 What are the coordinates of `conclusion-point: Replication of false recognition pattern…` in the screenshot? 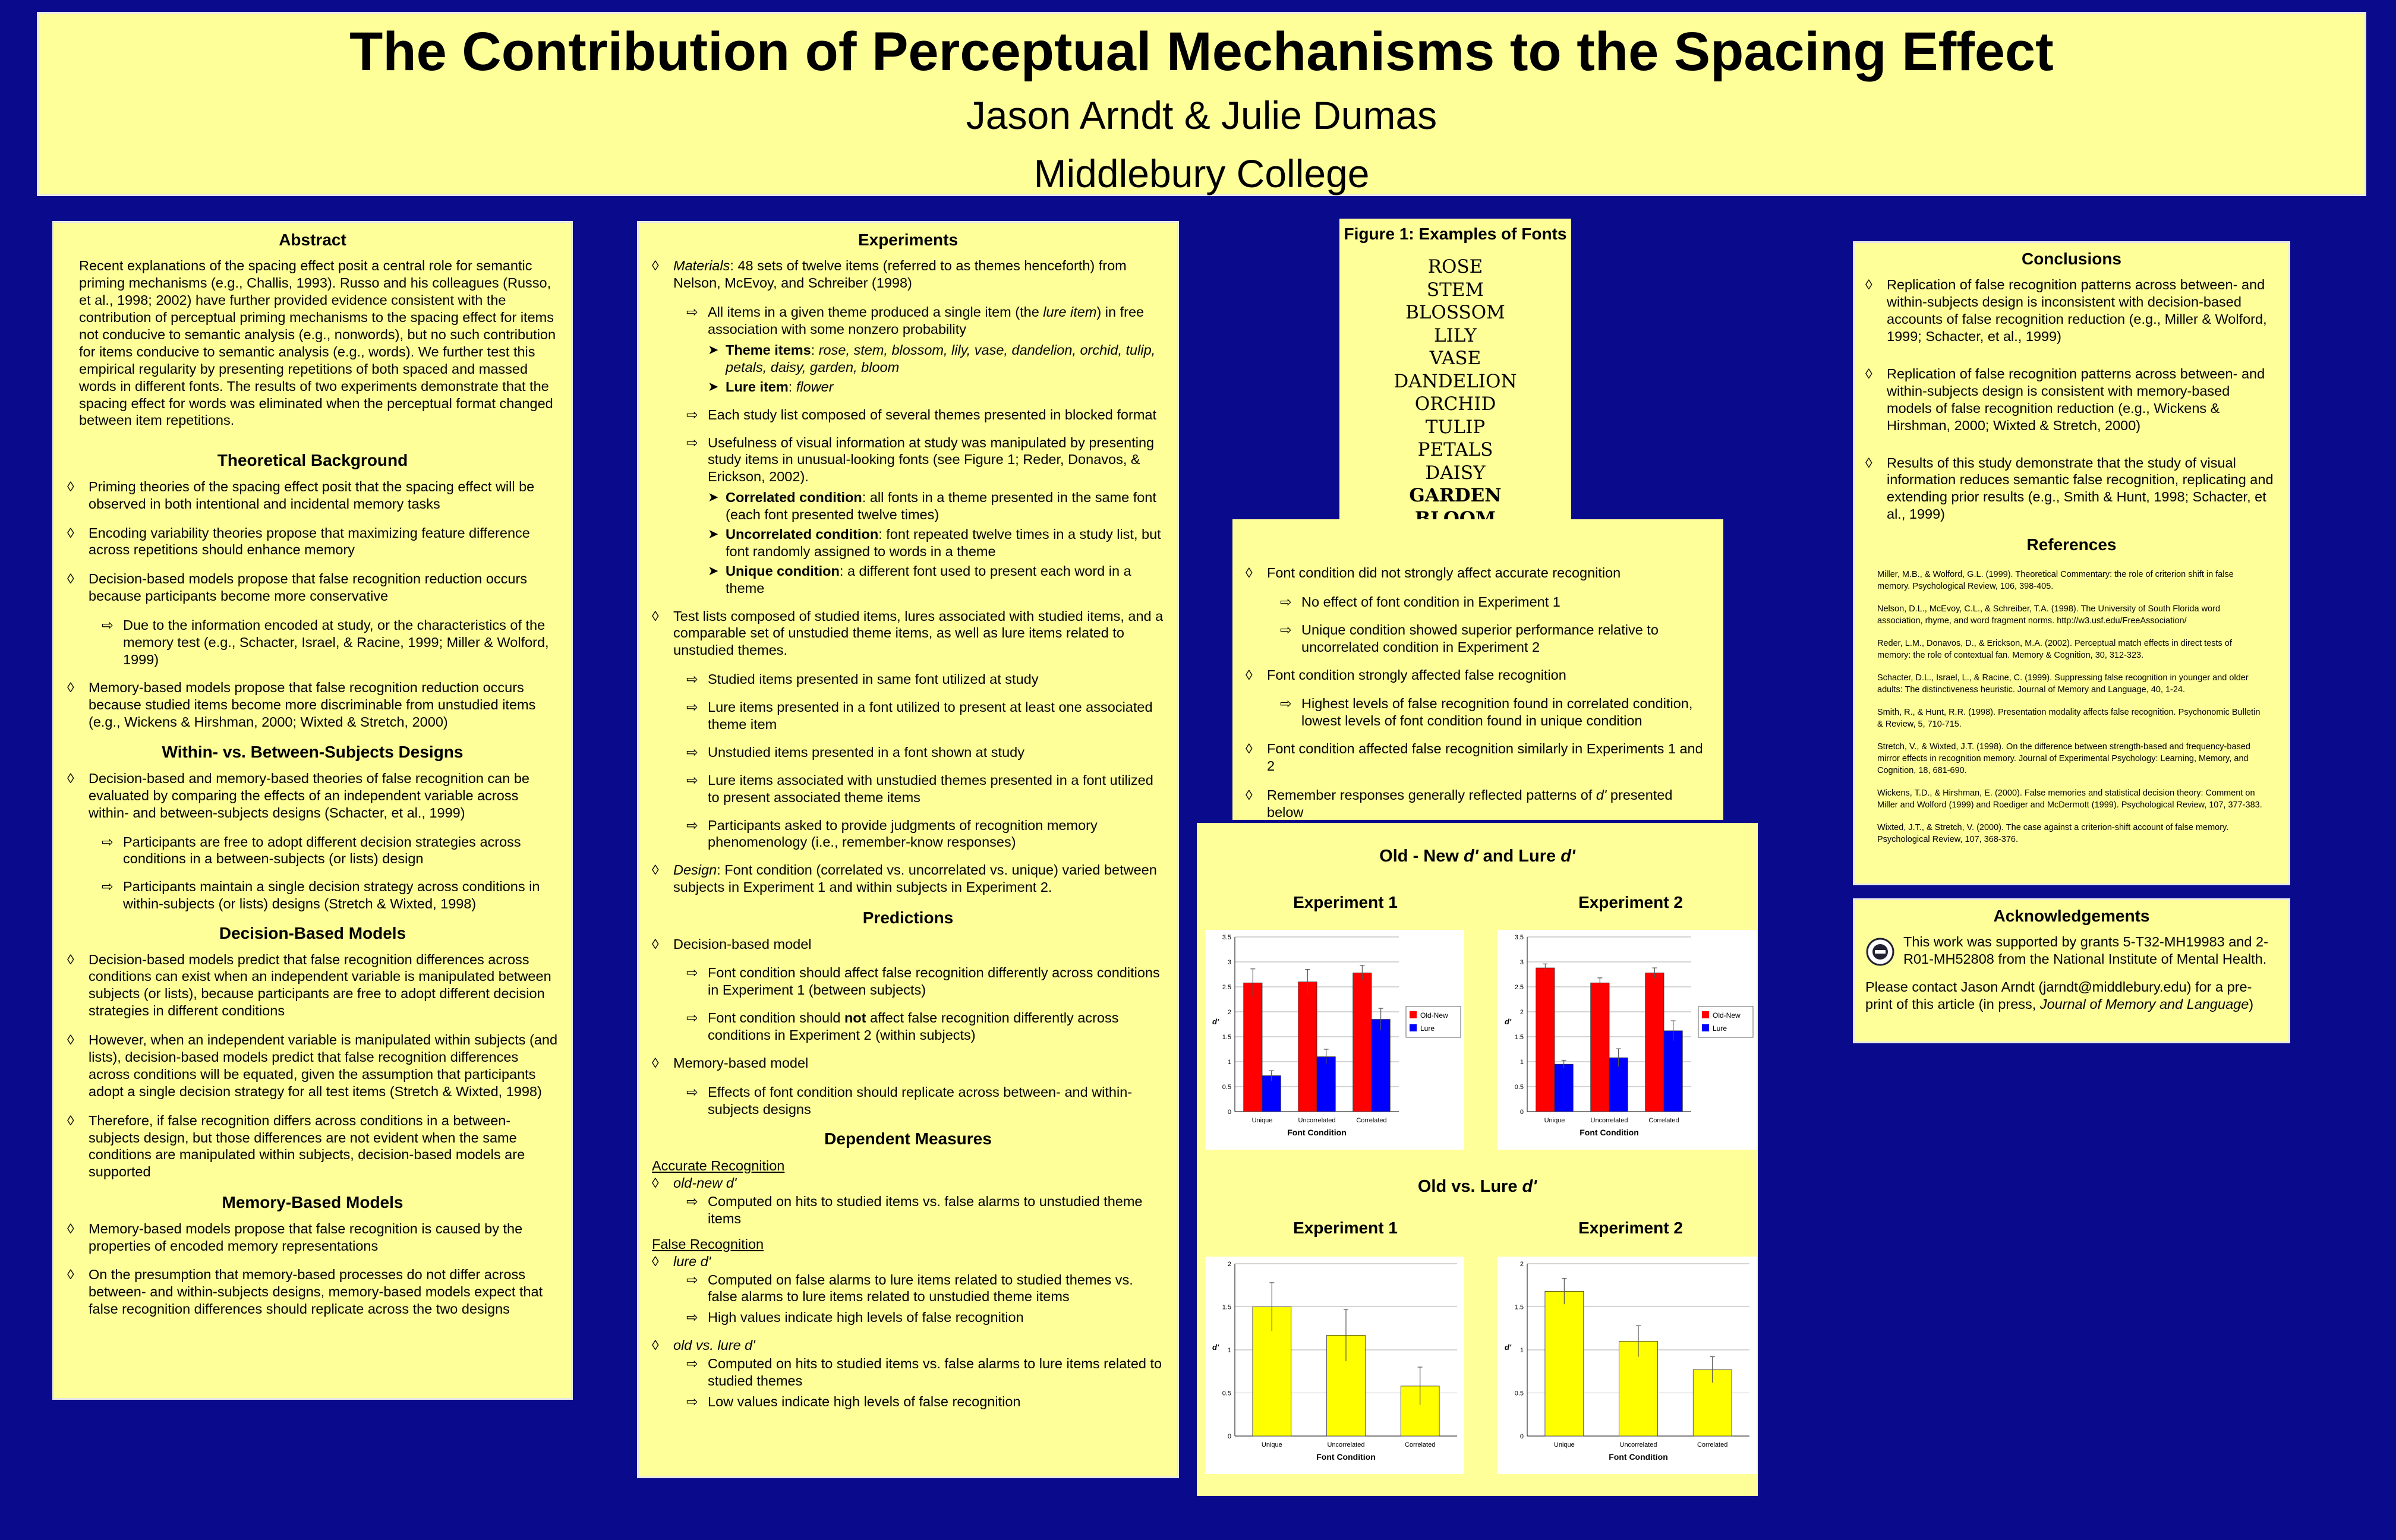 It's located at (2071, 399).